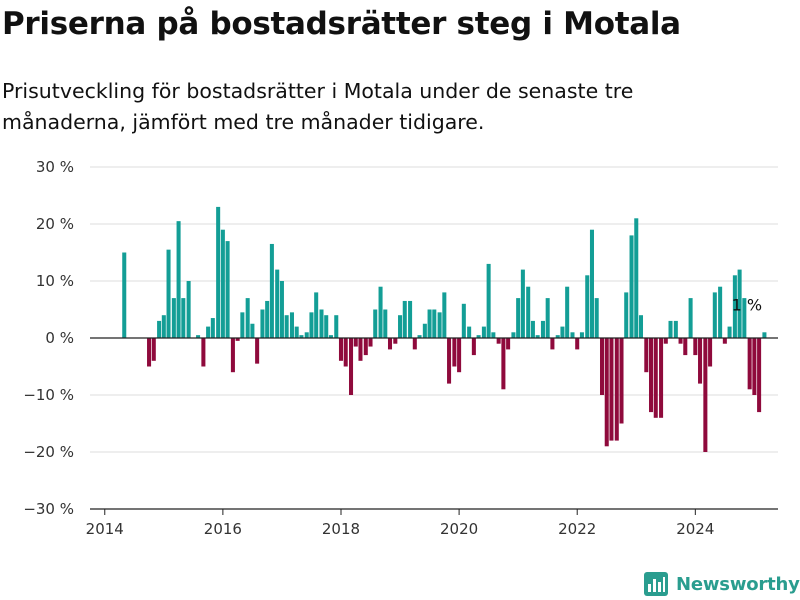  Describe the element at coordinates (105, 529) in the screenshot. I see `x-tick-label: 2014` at that location.